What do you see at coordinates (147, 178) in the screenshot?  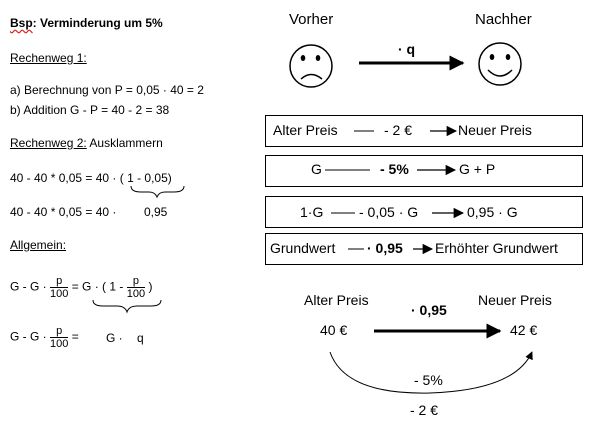 I see `eq1-inner: 1 - 0,05)` at bounding box center [147, 178].